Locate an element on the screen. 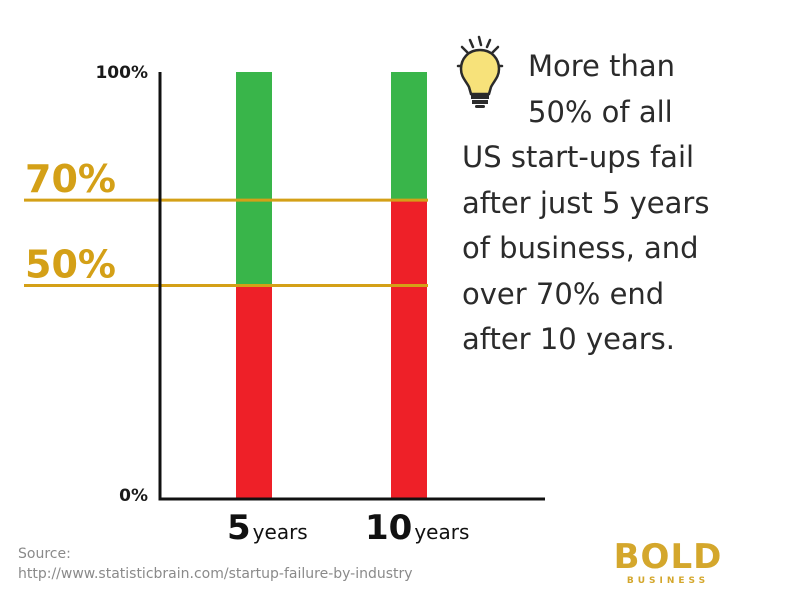 The height and width of the screenshot is (600, 789). logo-sub-text: BUSINESS is located at coordinates (668, 581).